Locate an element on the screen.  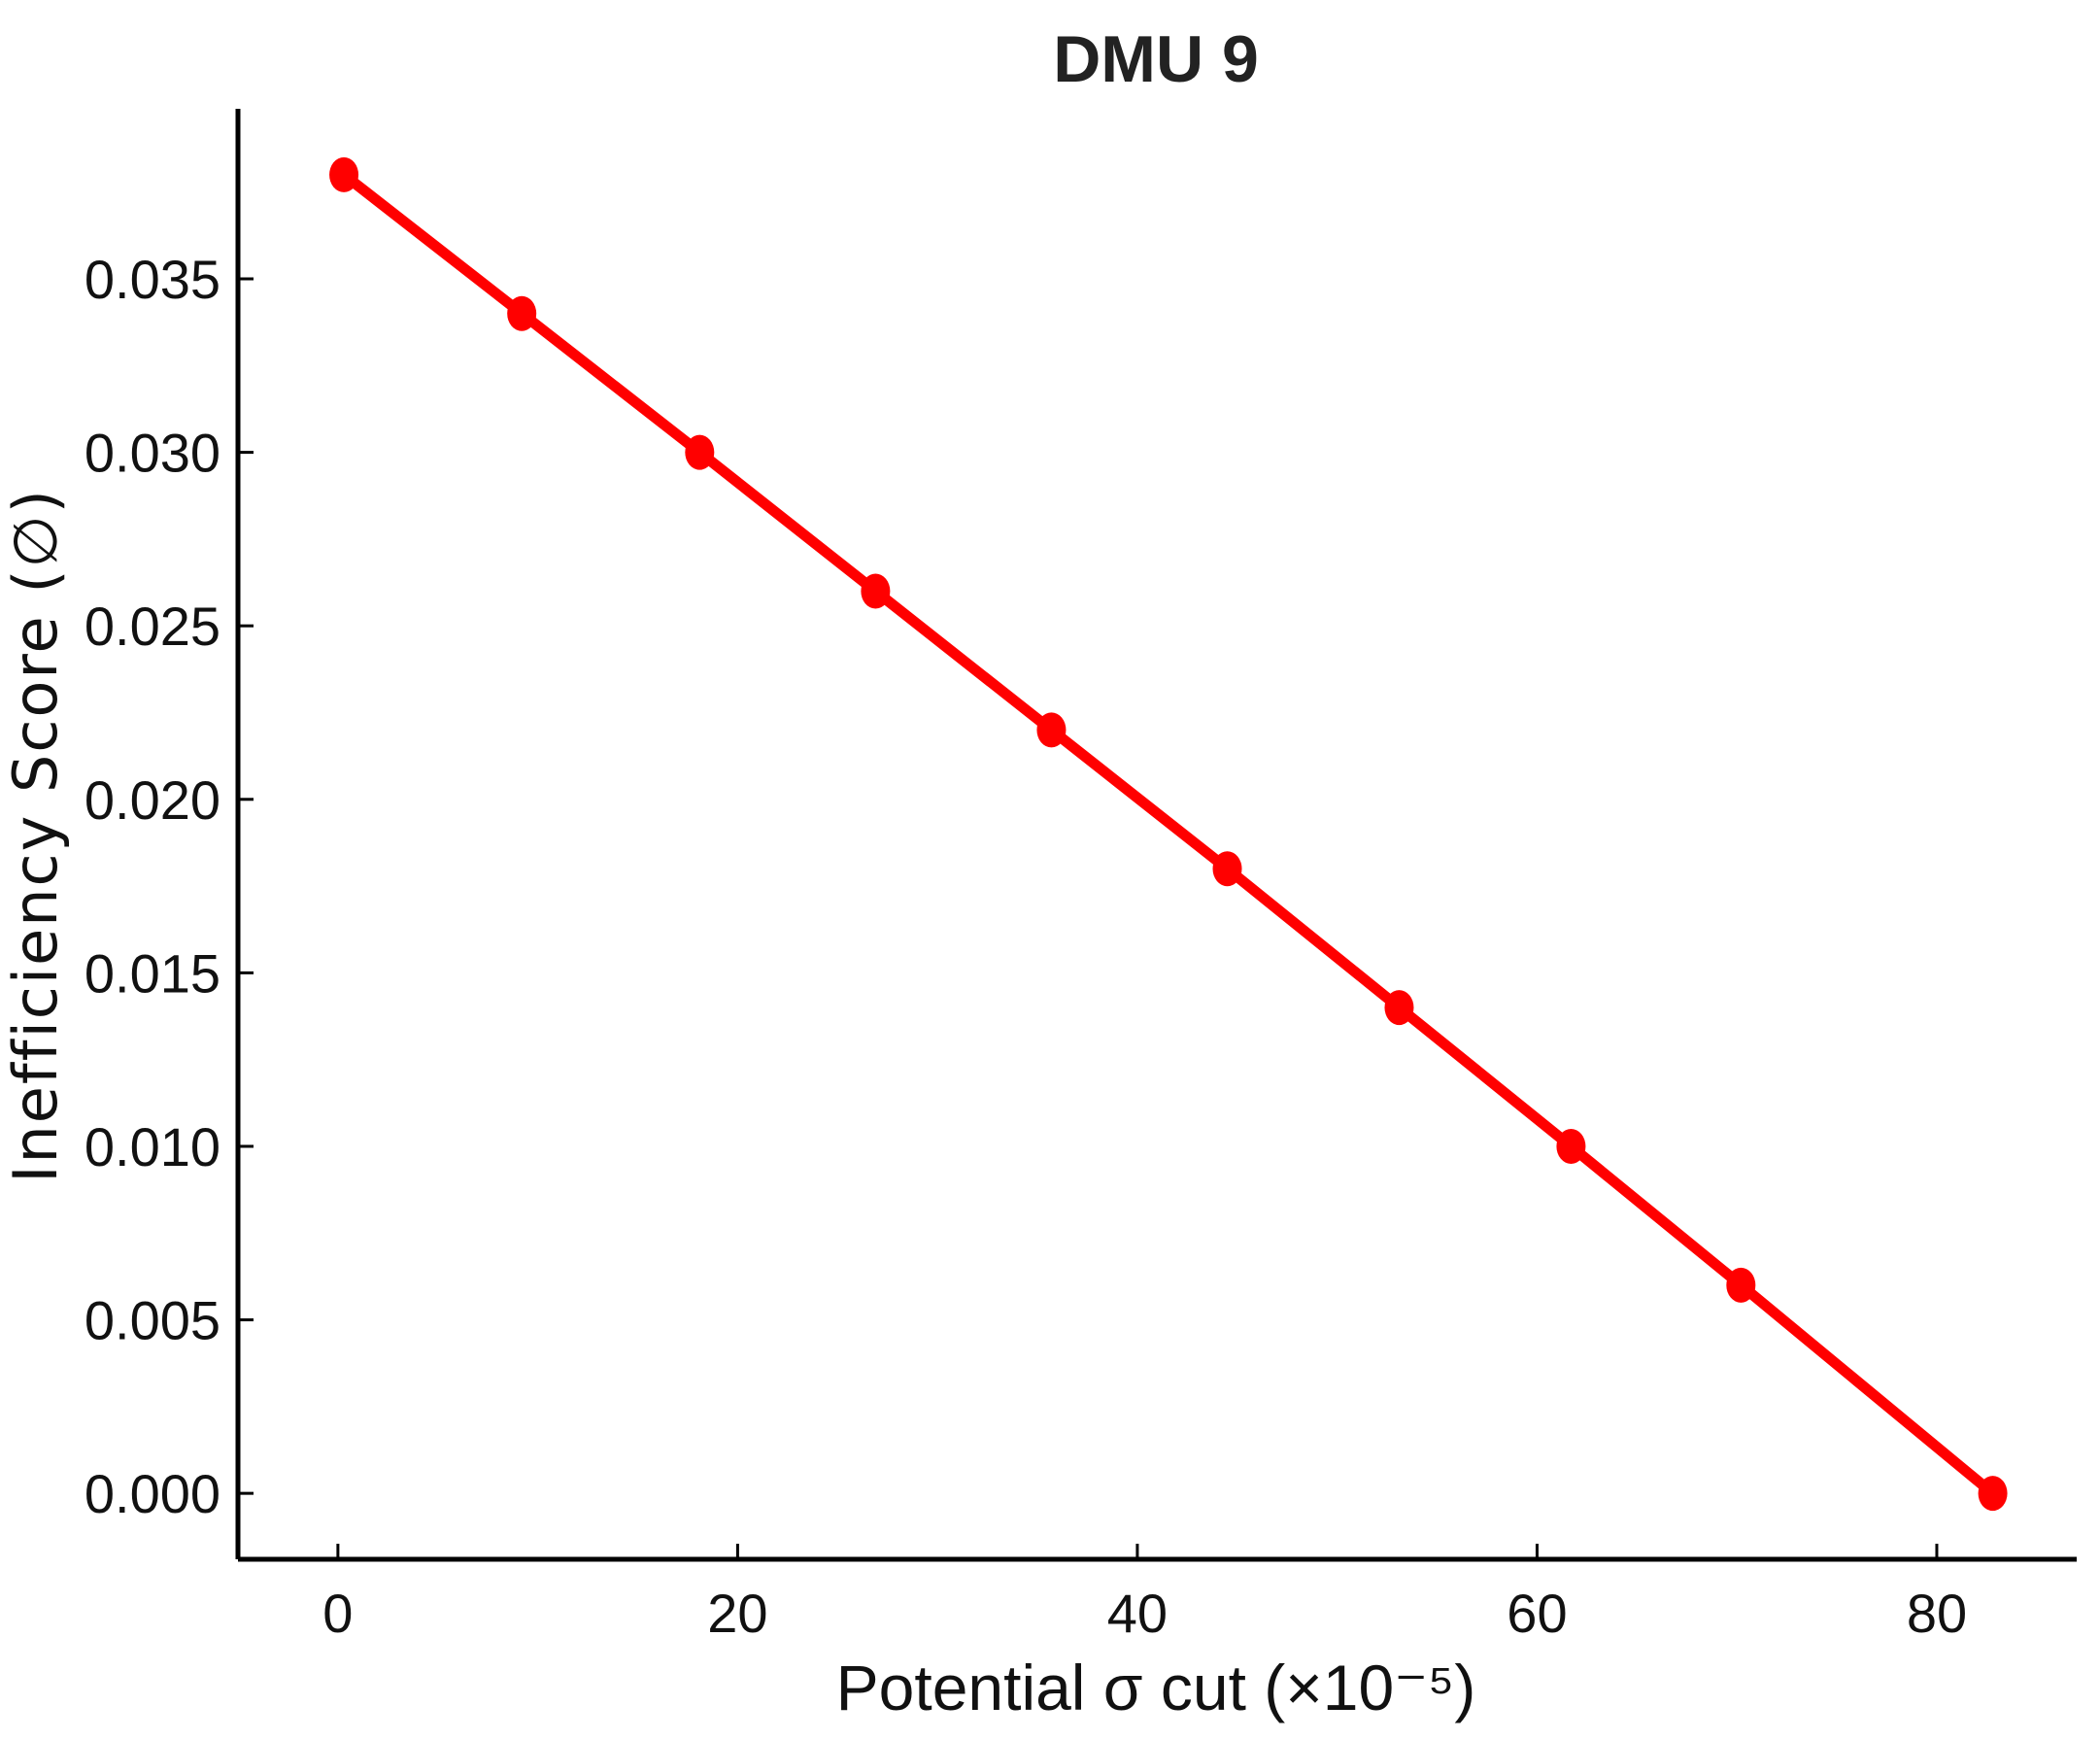
y-axis-ticks: 0.000 0.005 0.010 0.015 0.020 0.025 0.030 0.035 is located at coordinates (169, 886).